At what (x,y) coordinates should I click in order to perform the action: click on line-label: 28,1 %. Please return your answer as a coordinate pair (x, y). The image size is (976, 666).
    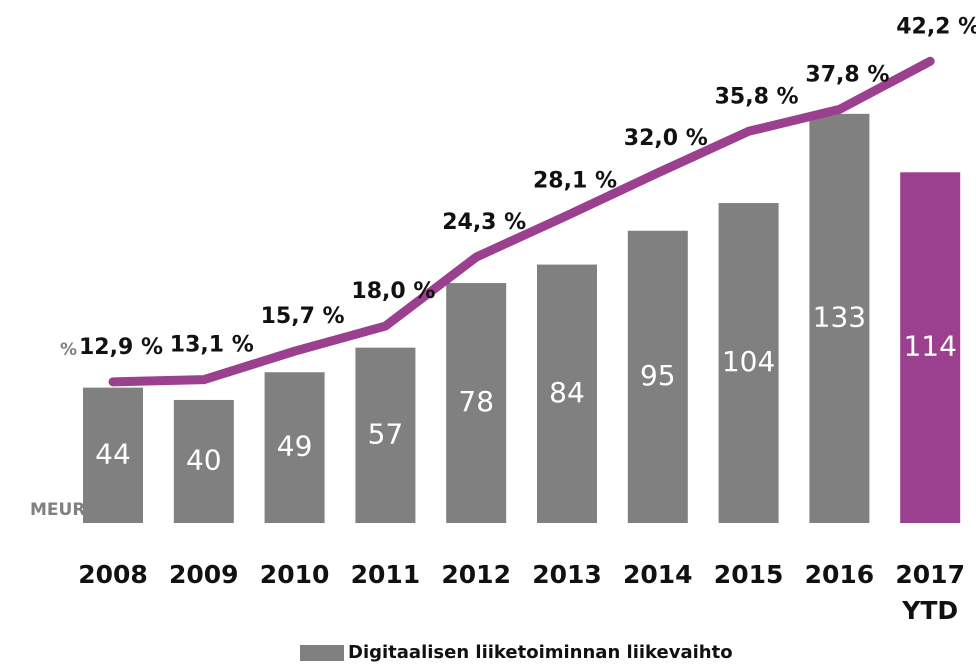
    Looking at the image, I should click on (575, 181).